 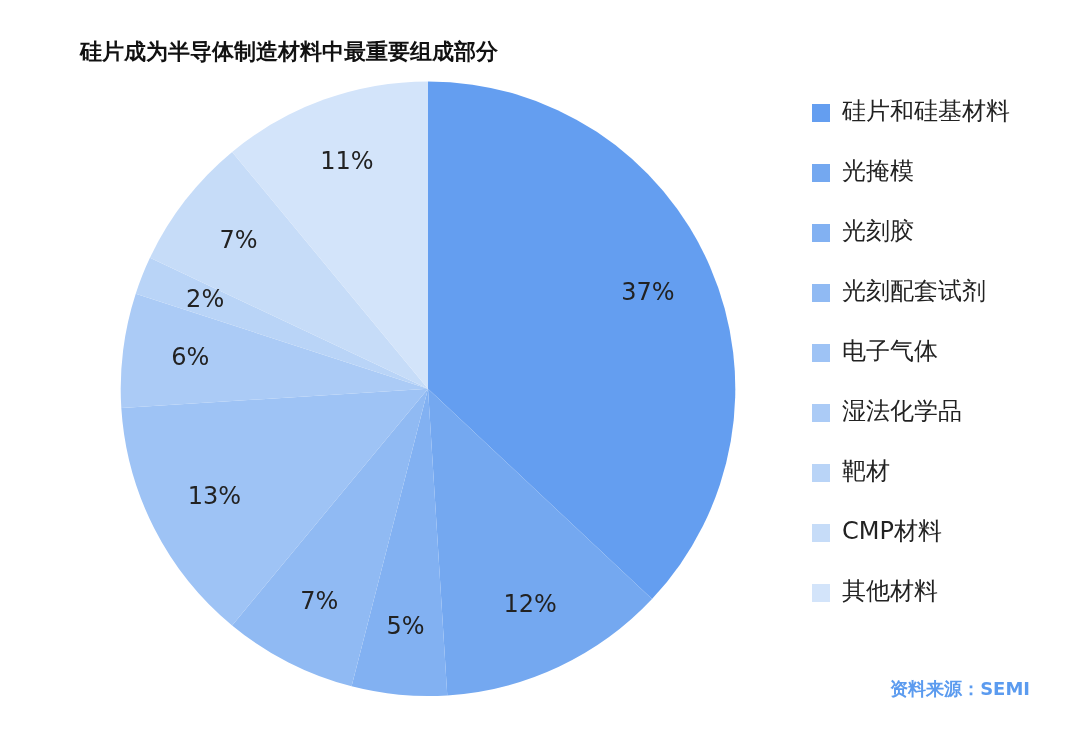 What do you see at coordinates (866, 471) in the screenshot?
I see `legend-label: 靶材` at bounding box center [866, 471].